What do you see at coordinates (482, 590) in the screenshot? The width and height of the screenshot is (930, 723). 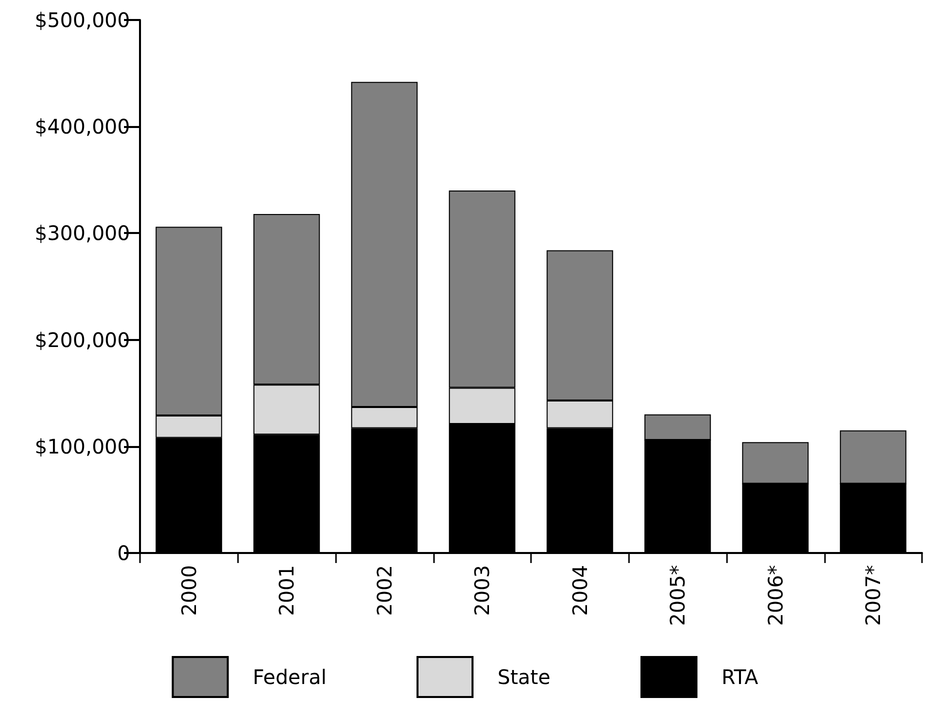 I see `x-tick-label: 2003` at bounding box center [482, 590].